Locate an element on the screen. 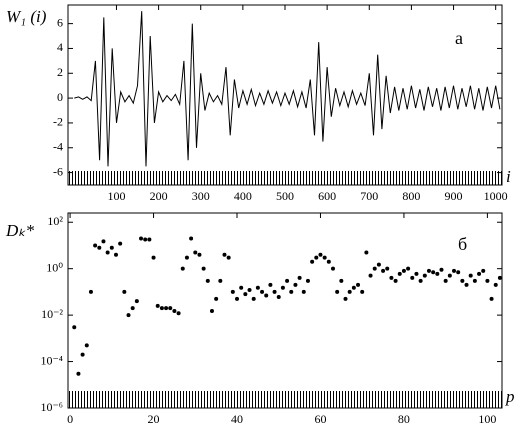  y-tick-label: 10⁻⁴ is located at coordinates (51, 360).